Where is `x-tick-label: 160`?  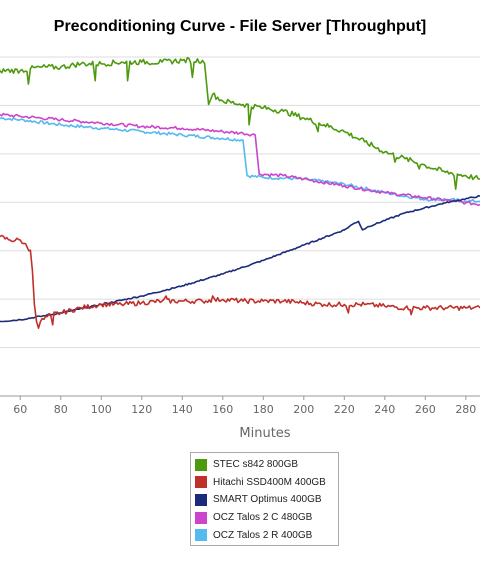
x-tick-label: 160 is located at coordinates (222, 409).